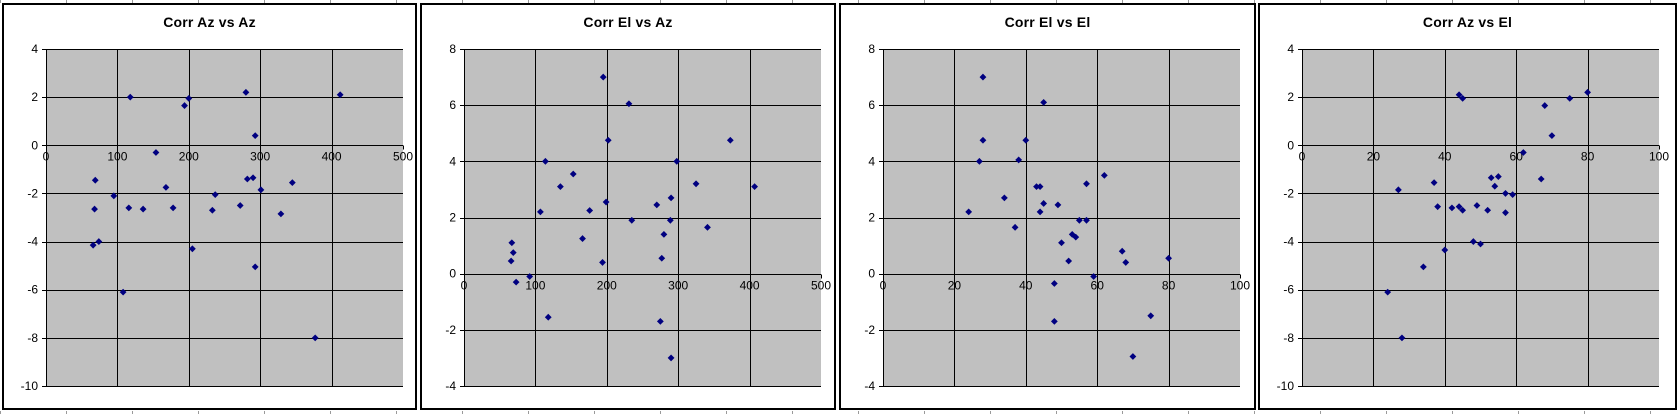 This screenshot has height=414, width=1679. I want to click on svg-text: 8, so click(871, 49).